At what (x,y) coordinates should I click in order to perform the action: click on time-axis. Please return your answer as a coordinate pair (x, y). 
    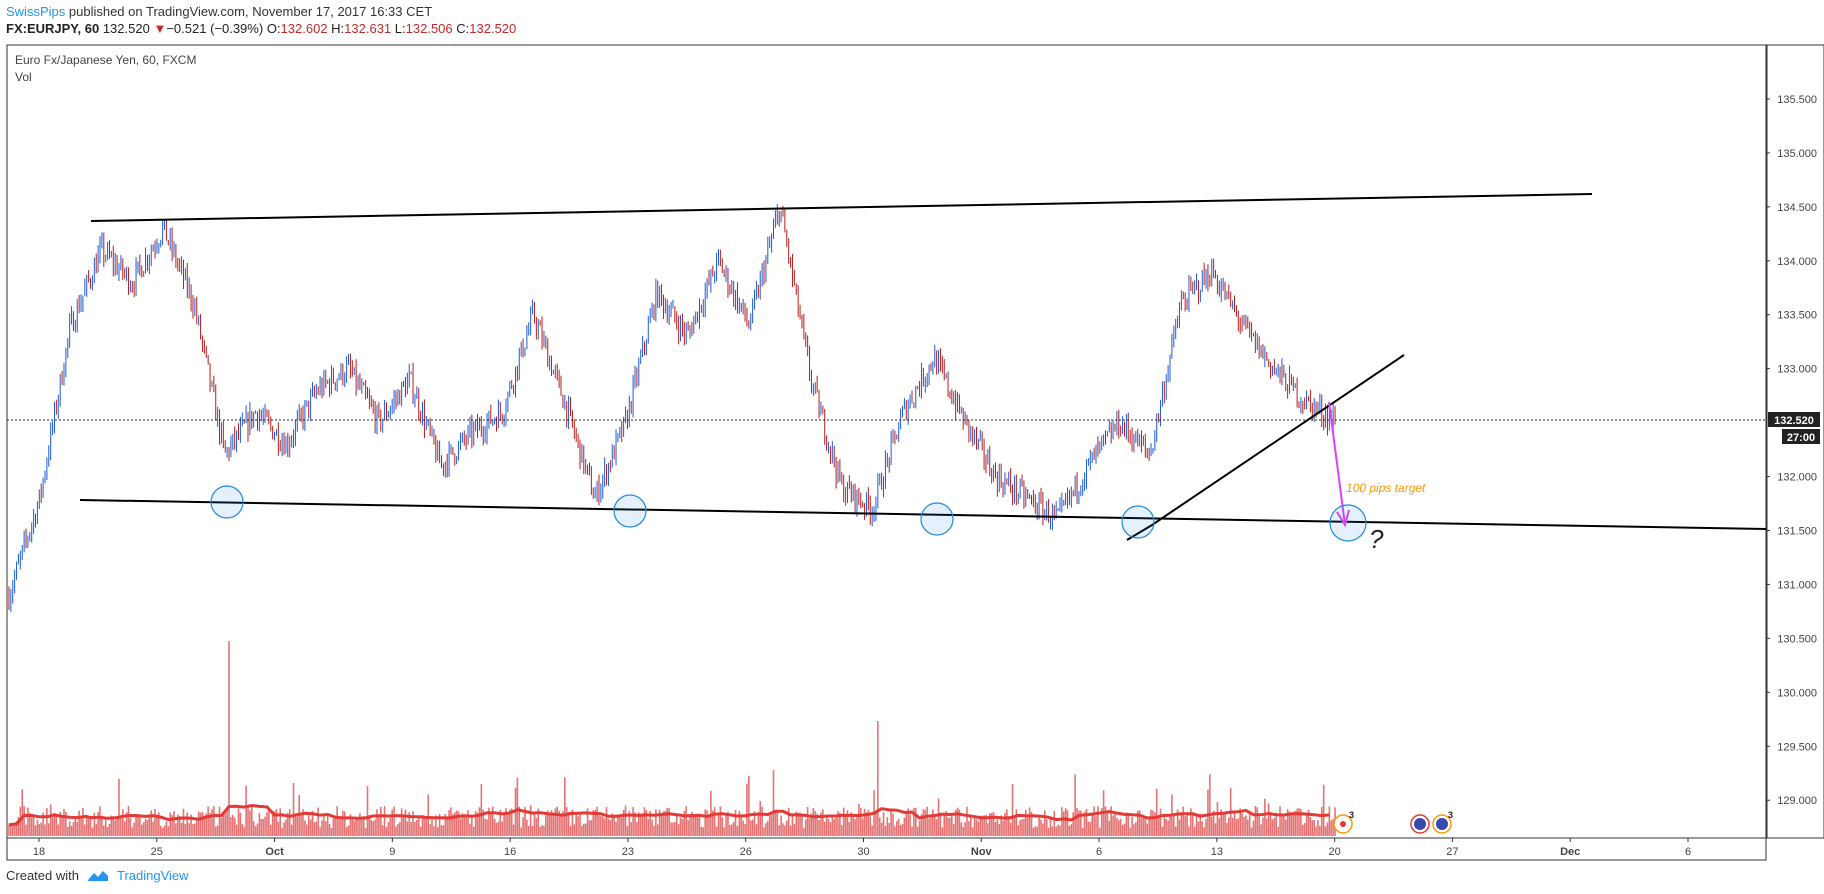
    Looking at the image, I should click on (886, 849).